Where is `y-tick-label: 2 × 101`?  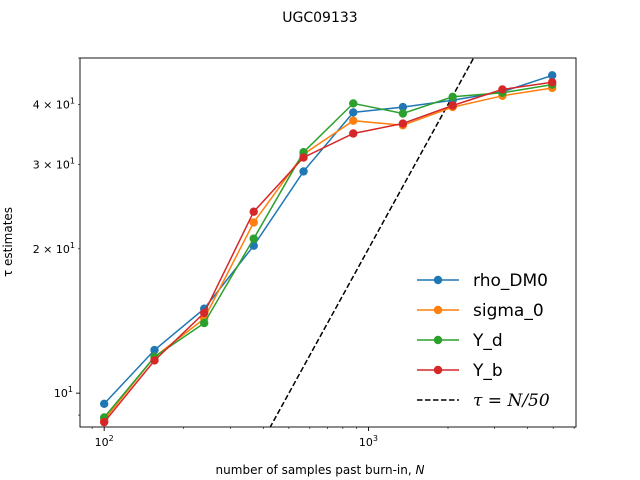 y-tick-label: 2 × 101 is located at coordinates (54, 248).